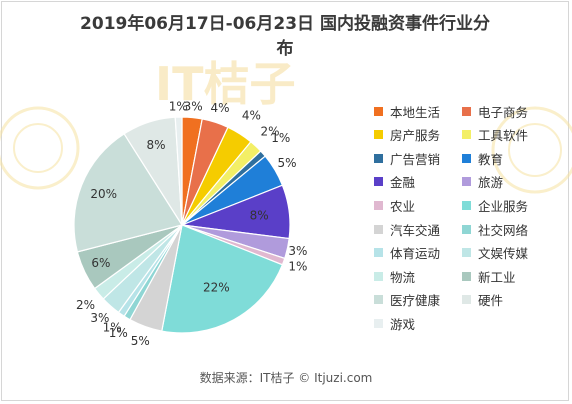 Image resolution: width=572 pixels, height=404 pixels. Describe the element at coordinates (415, 254) in the screenshot. I see `legend-label: 体育运动` at that location.